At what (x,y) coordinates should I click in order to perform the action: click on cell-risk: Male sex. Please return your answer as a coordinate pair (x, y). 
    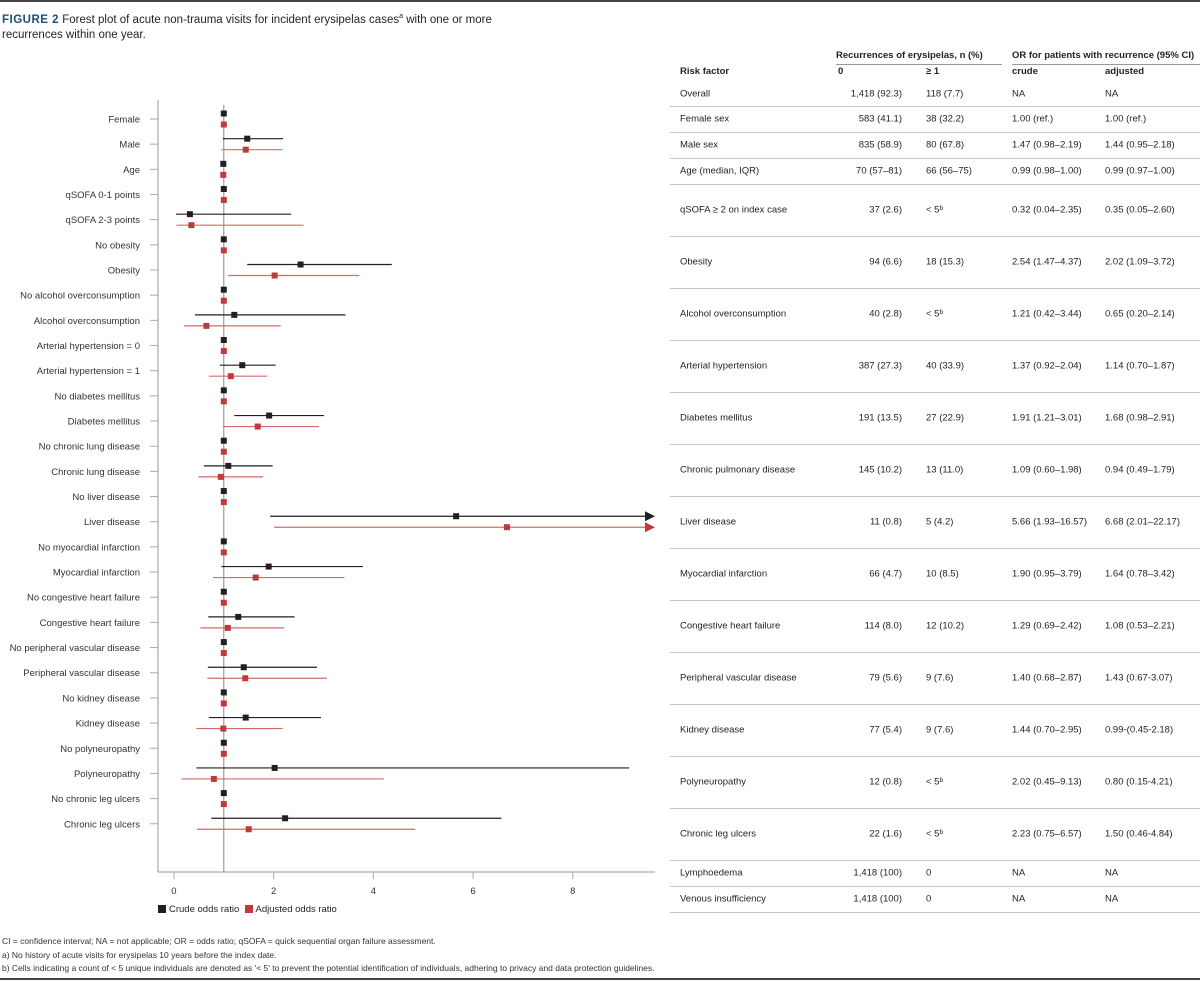
    Looking at the image, I should click on (699, 145).